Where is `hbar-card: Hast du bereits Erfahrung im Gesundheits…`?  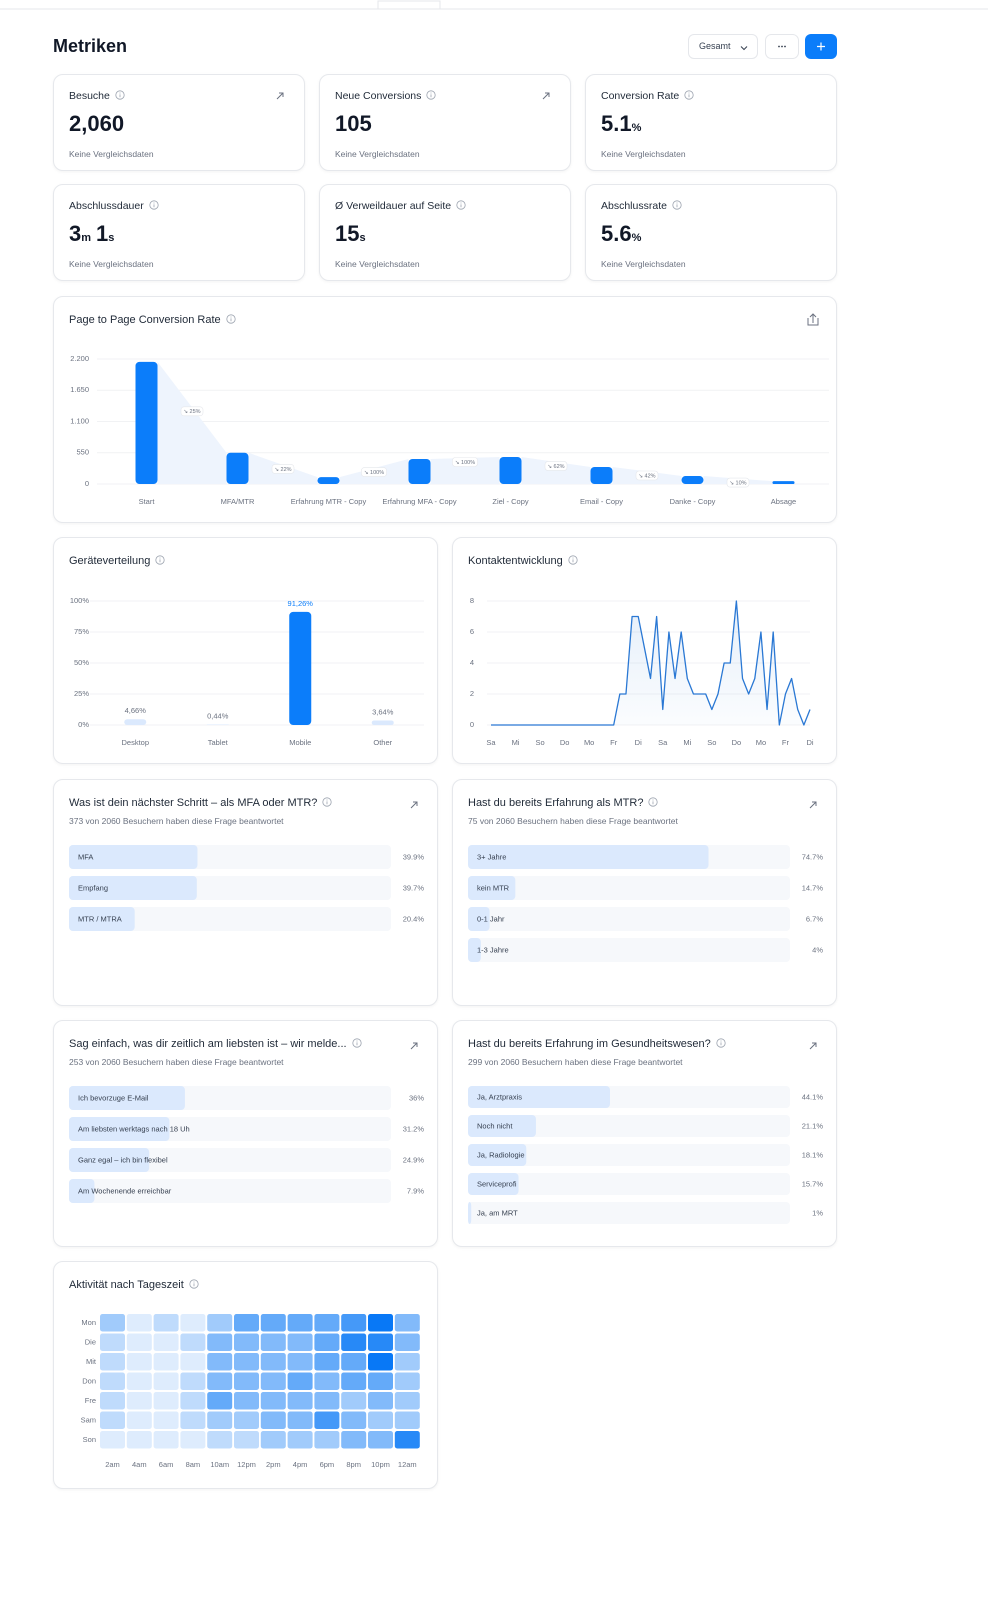 hbar-card: Hast du bereits Erfahrung im Gesundheits… is located at coordinates (644, 1133).